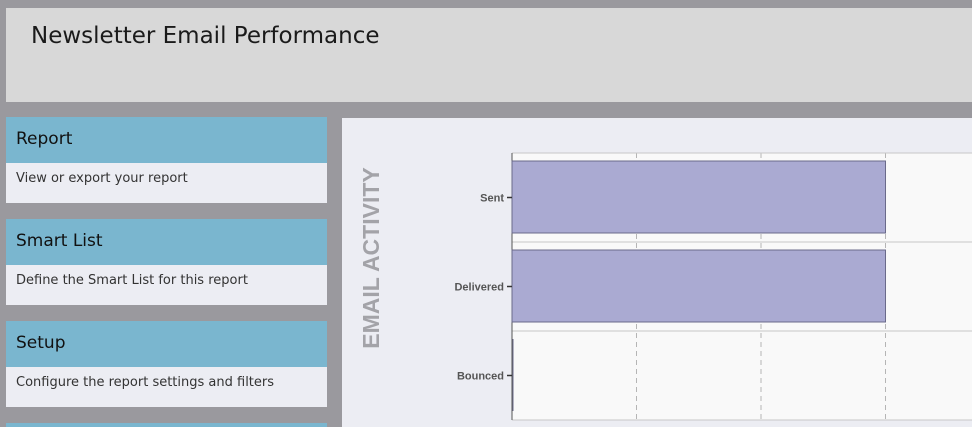 Image resolution: width=972 pixels, height=427 pixels. What do you see at coordinates (698, 197) in the screenshot?
I see `bar-sent` at bounding box center [698, 197].